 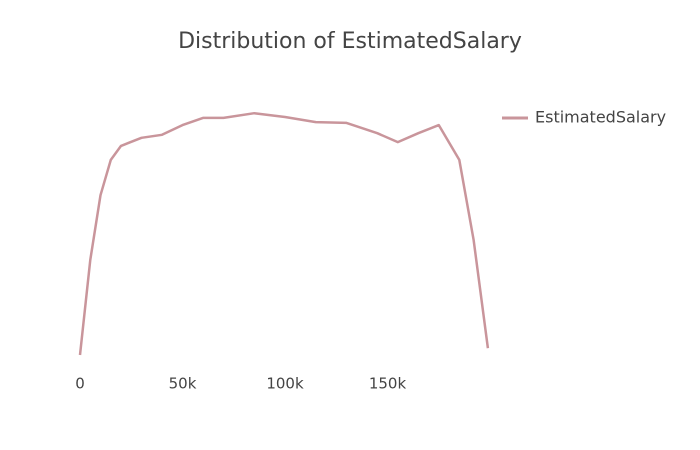 I want to click on x-tick-label: 50k, so click(x=183, y=384).